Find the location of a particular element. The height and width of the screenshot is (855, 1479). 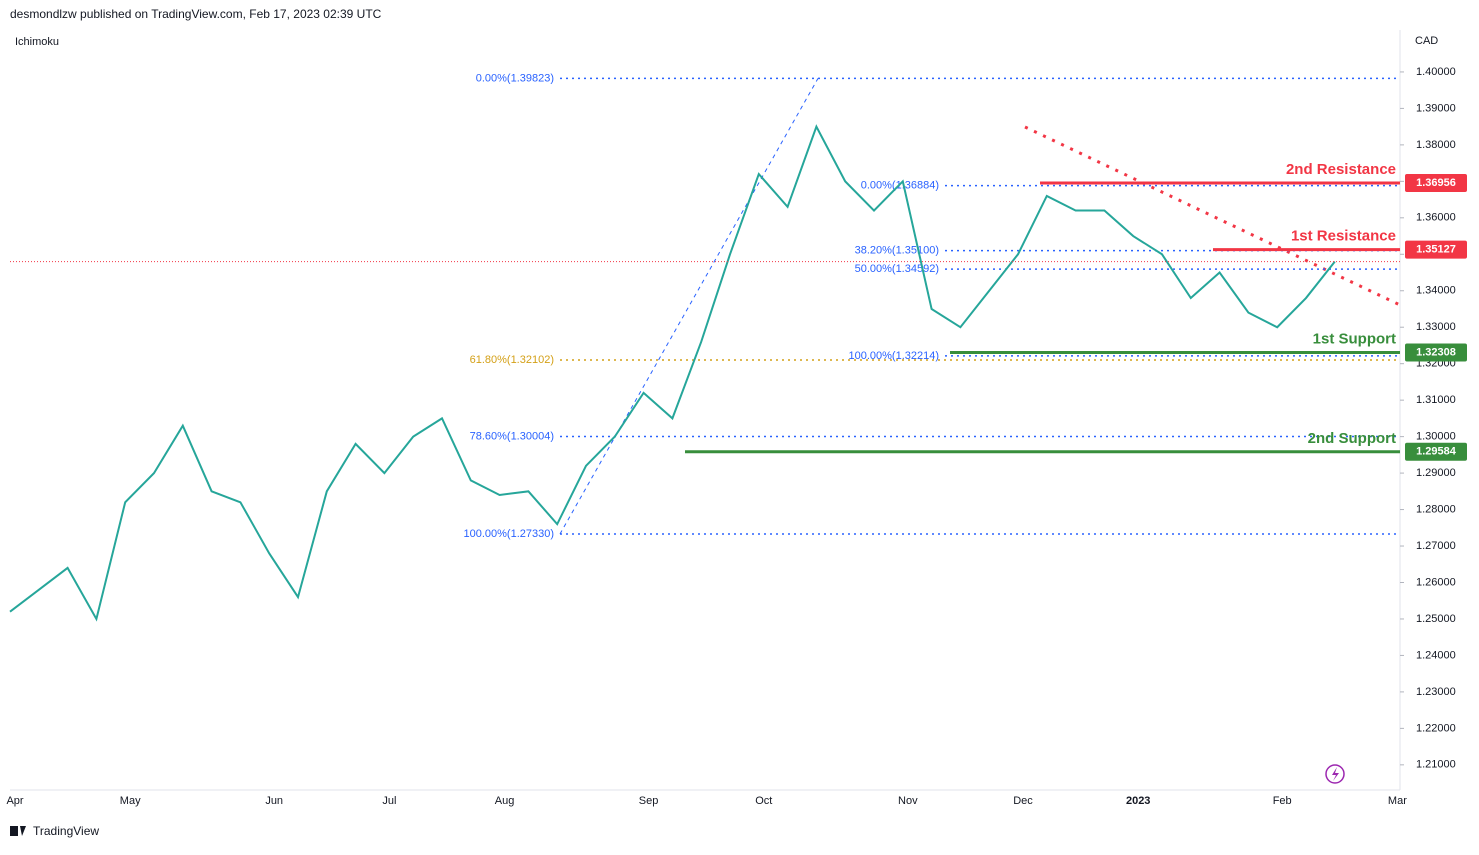

y-tick-label: 1.26000 is located at coordinates (1436, 582).